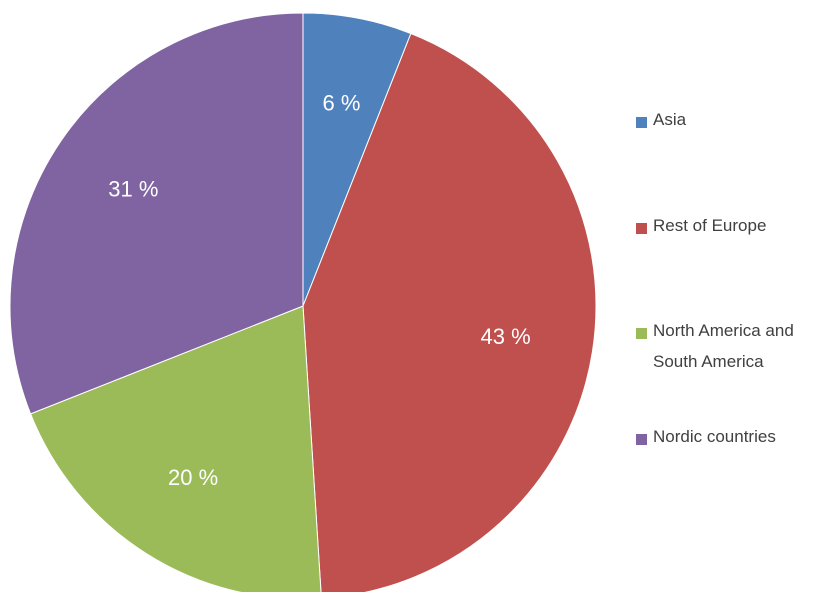 This screenshot has width=830, height=592. Describe the element at coordinates (133, 189) in the screenshot. I see `slice-label: 31 %` at that location.